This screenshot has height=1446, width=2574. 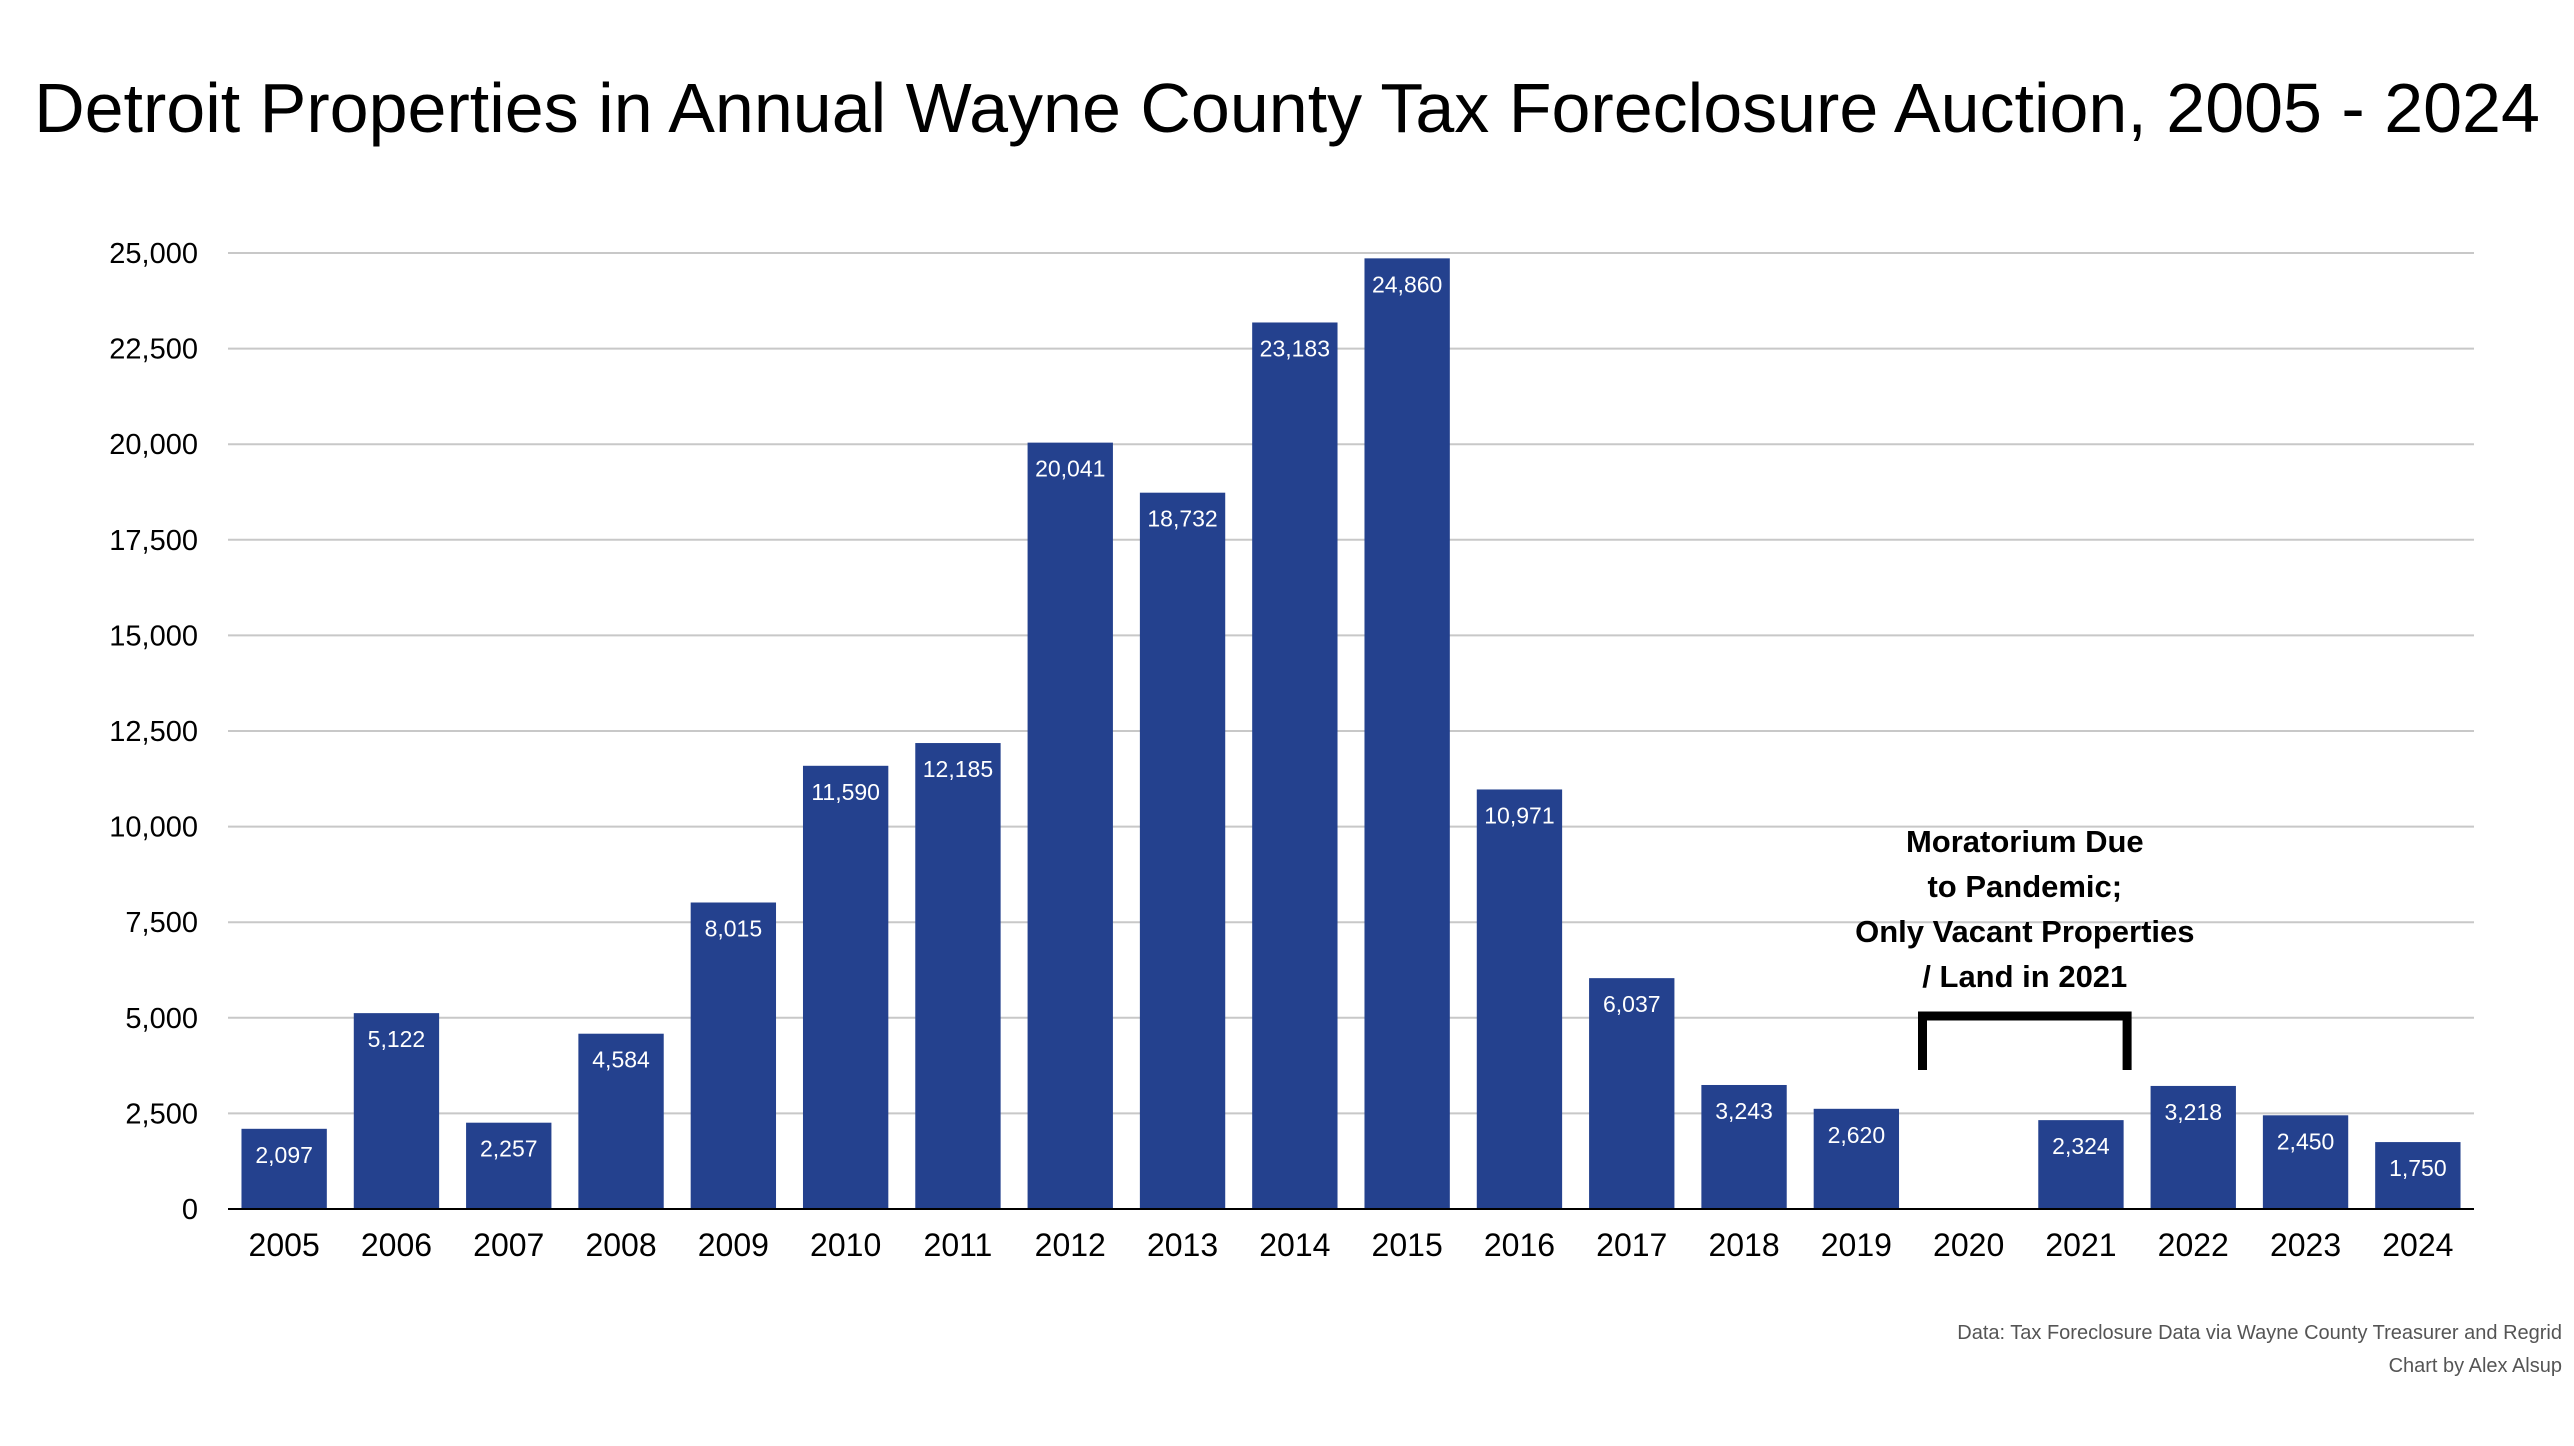 I want to click on bar-value-label-2023: 2,450, so click(x=2306, y=1141).